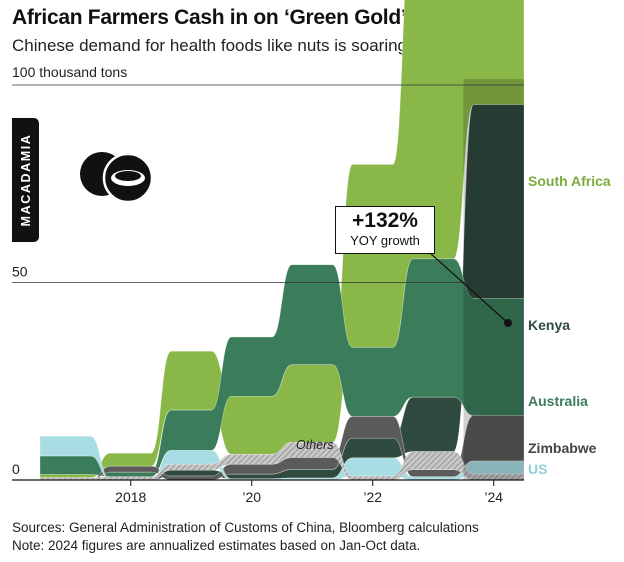  Describe the element at coordinates (385, 240) in the screenshot. I see `callout-label: YOY growth` at that location.